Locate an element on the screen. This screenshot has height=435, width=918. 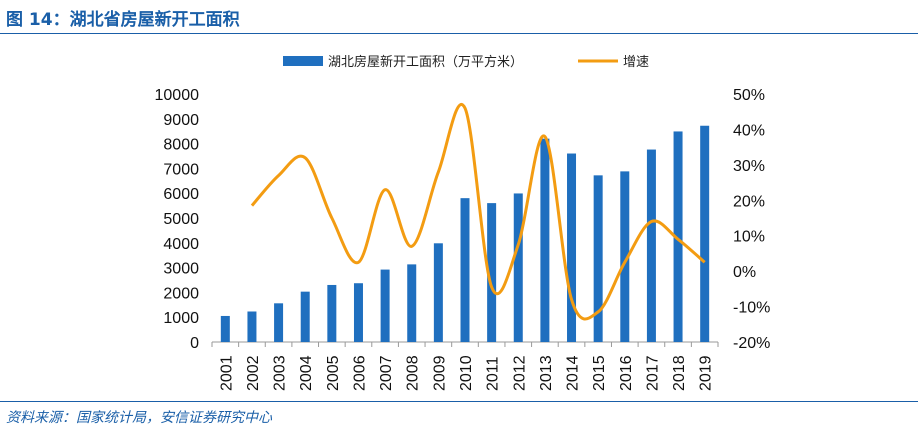
x-tick-label: 2014 is located at coordinates (573, 373).